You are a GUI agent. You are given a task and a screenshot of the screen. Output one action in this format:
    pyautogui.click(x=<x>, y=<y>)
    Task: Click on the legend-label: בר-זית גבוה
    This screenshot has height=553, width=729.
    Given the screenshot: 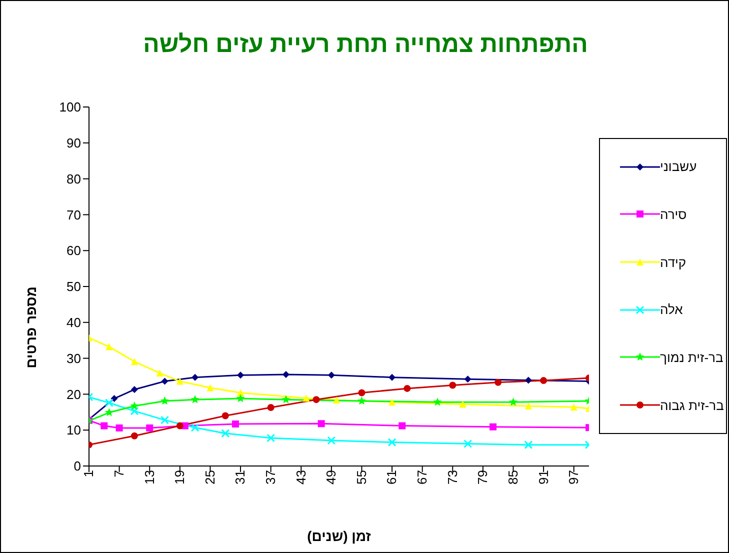 What is the action you would take?
    pyautogui.click(x=692, y=405)
    